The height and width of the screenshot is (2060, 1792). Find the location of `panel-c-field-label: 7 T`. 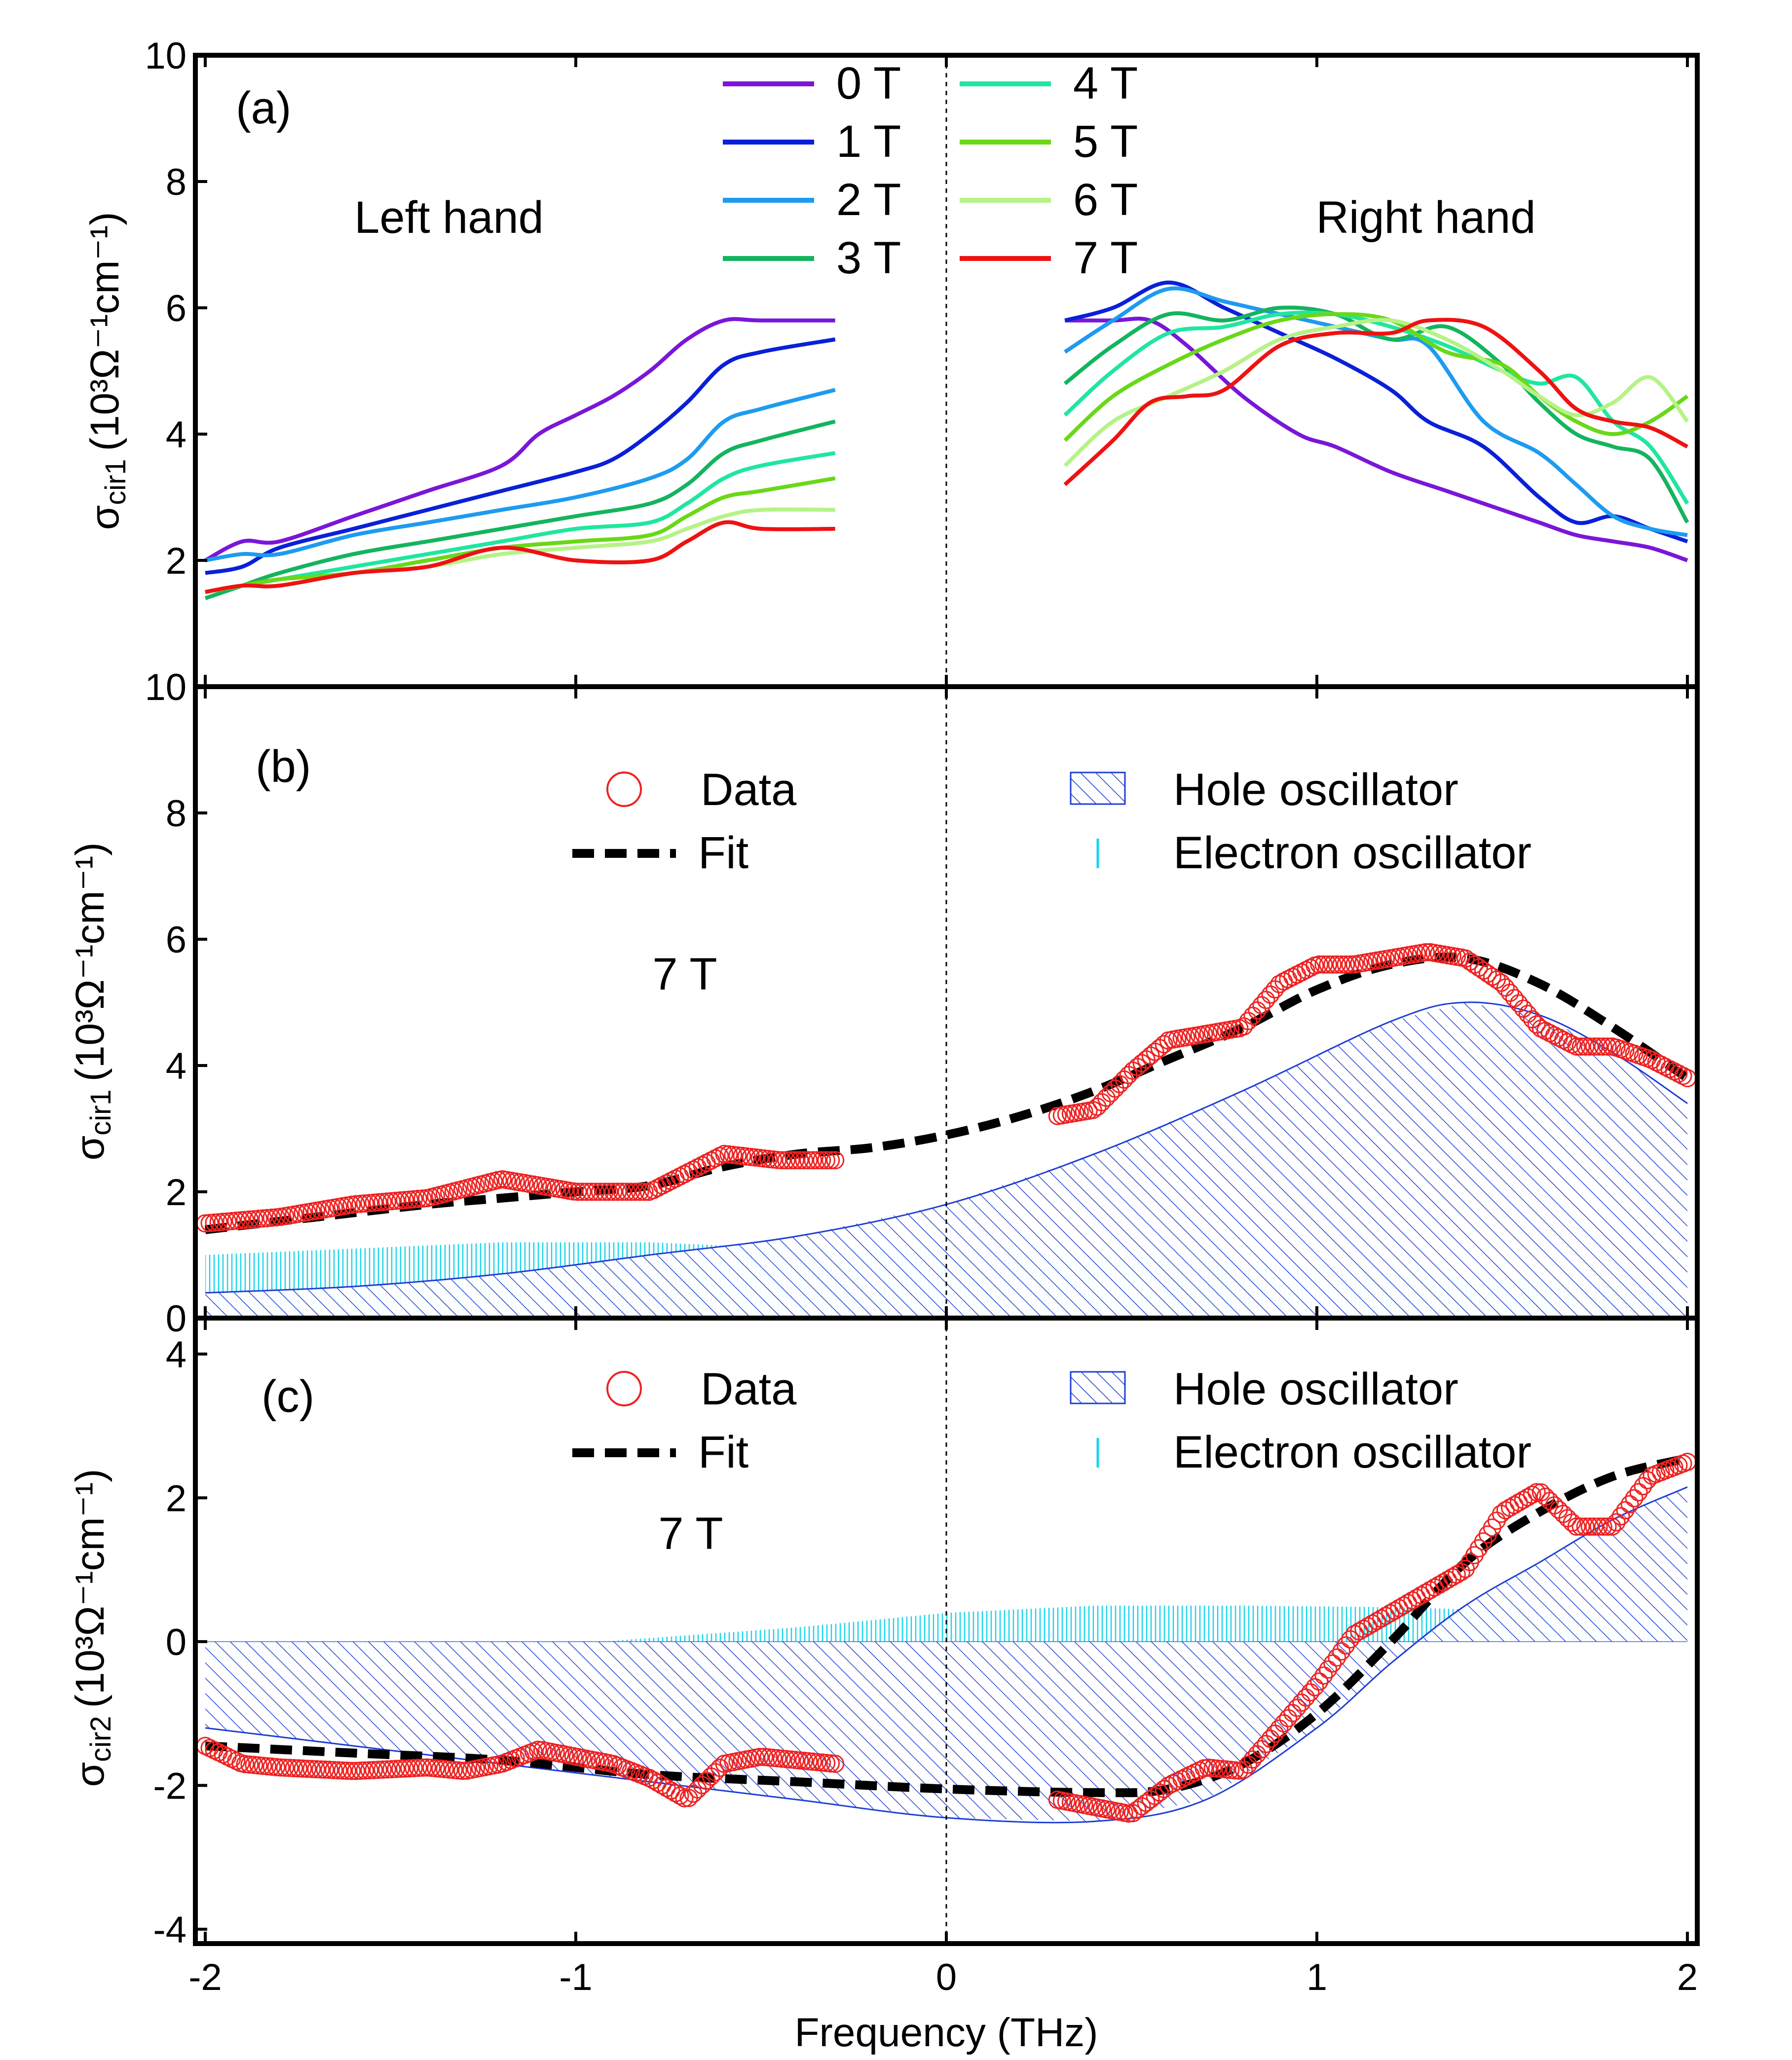

panel-c-field-label: 7 T is located at coordinates (690, 1533).